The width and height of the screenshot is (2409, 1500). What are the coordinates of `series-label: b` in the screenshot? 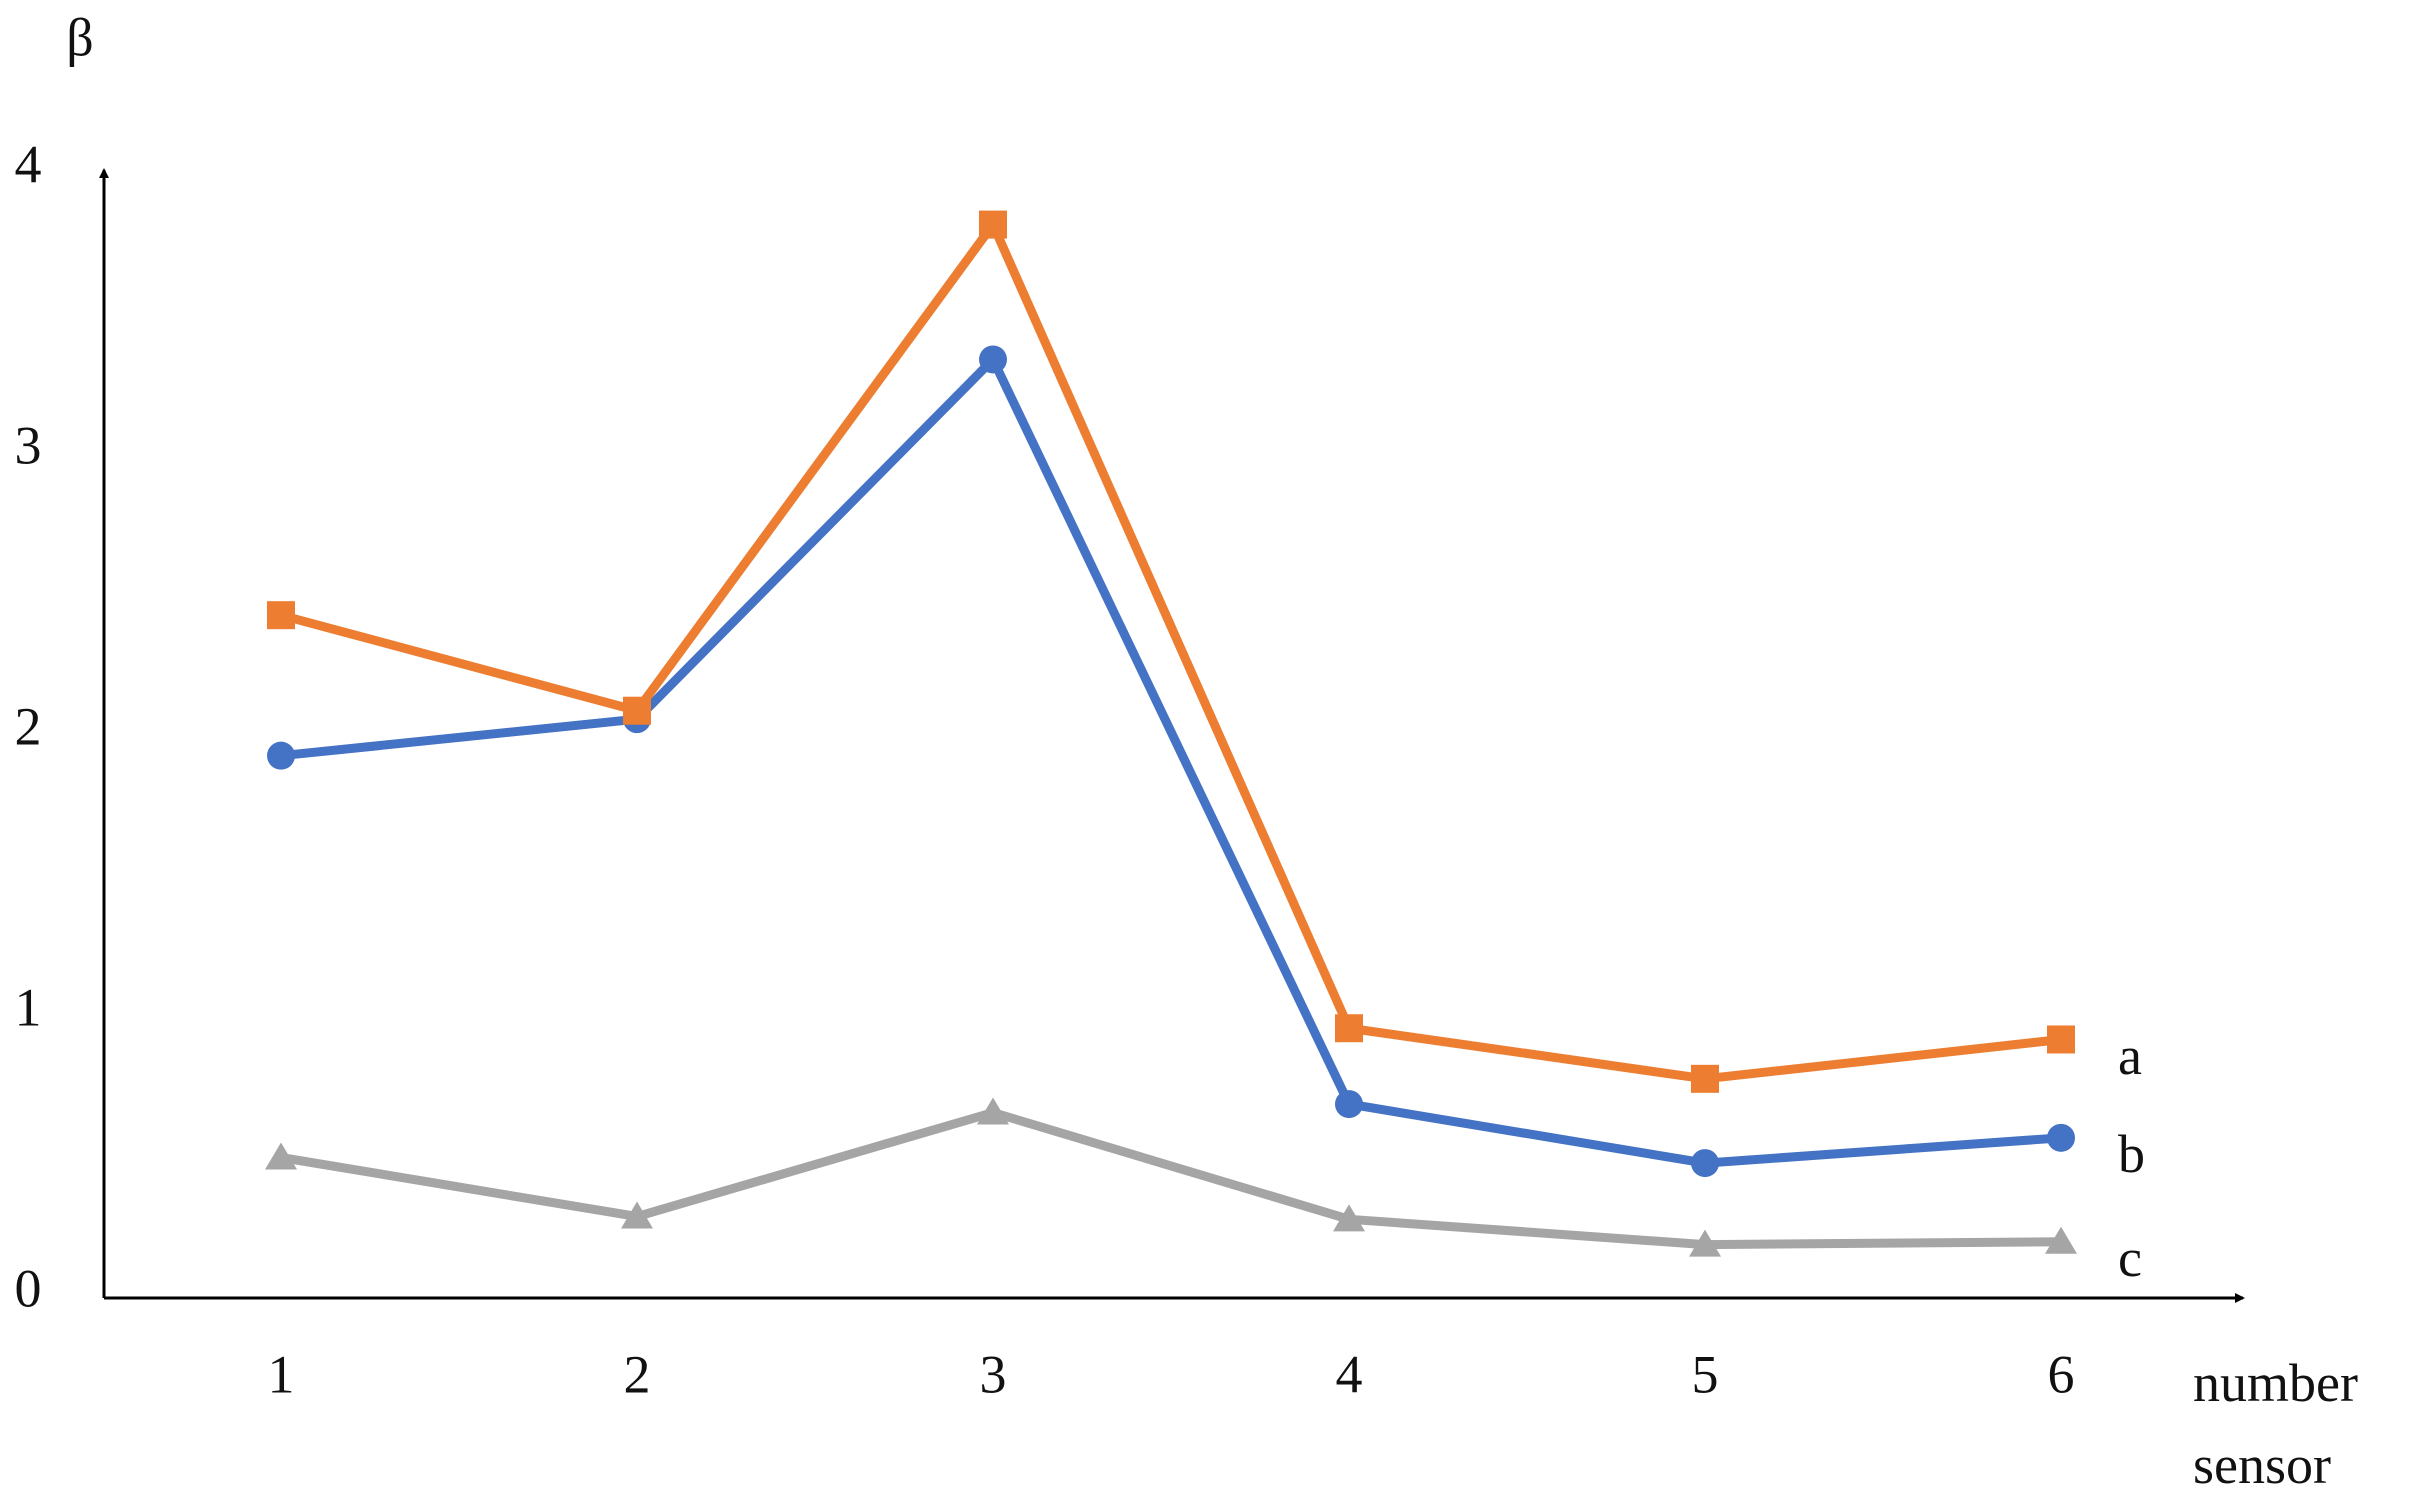 It's located at (2131, 1154).